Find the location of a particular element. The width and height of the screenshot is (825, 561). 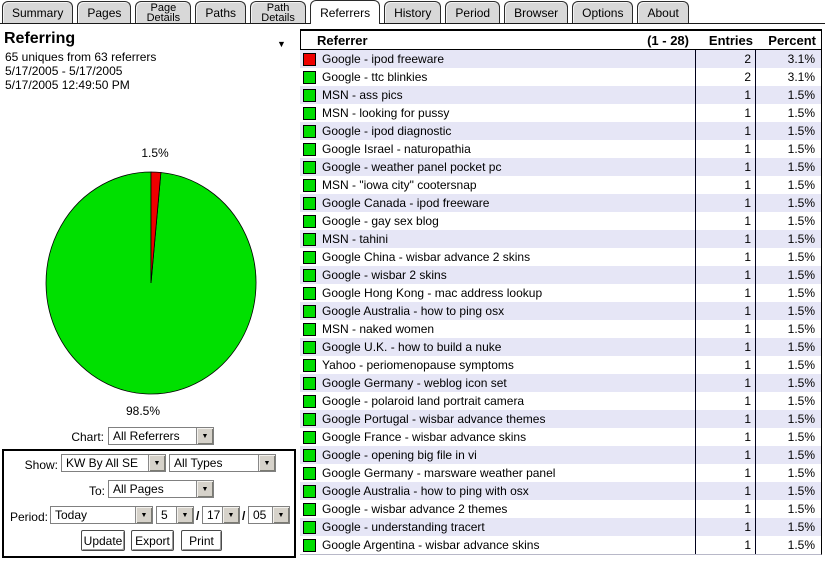

table-row: MSN - looking for pussy 1 1.5% is located at coordinates (560, 113).